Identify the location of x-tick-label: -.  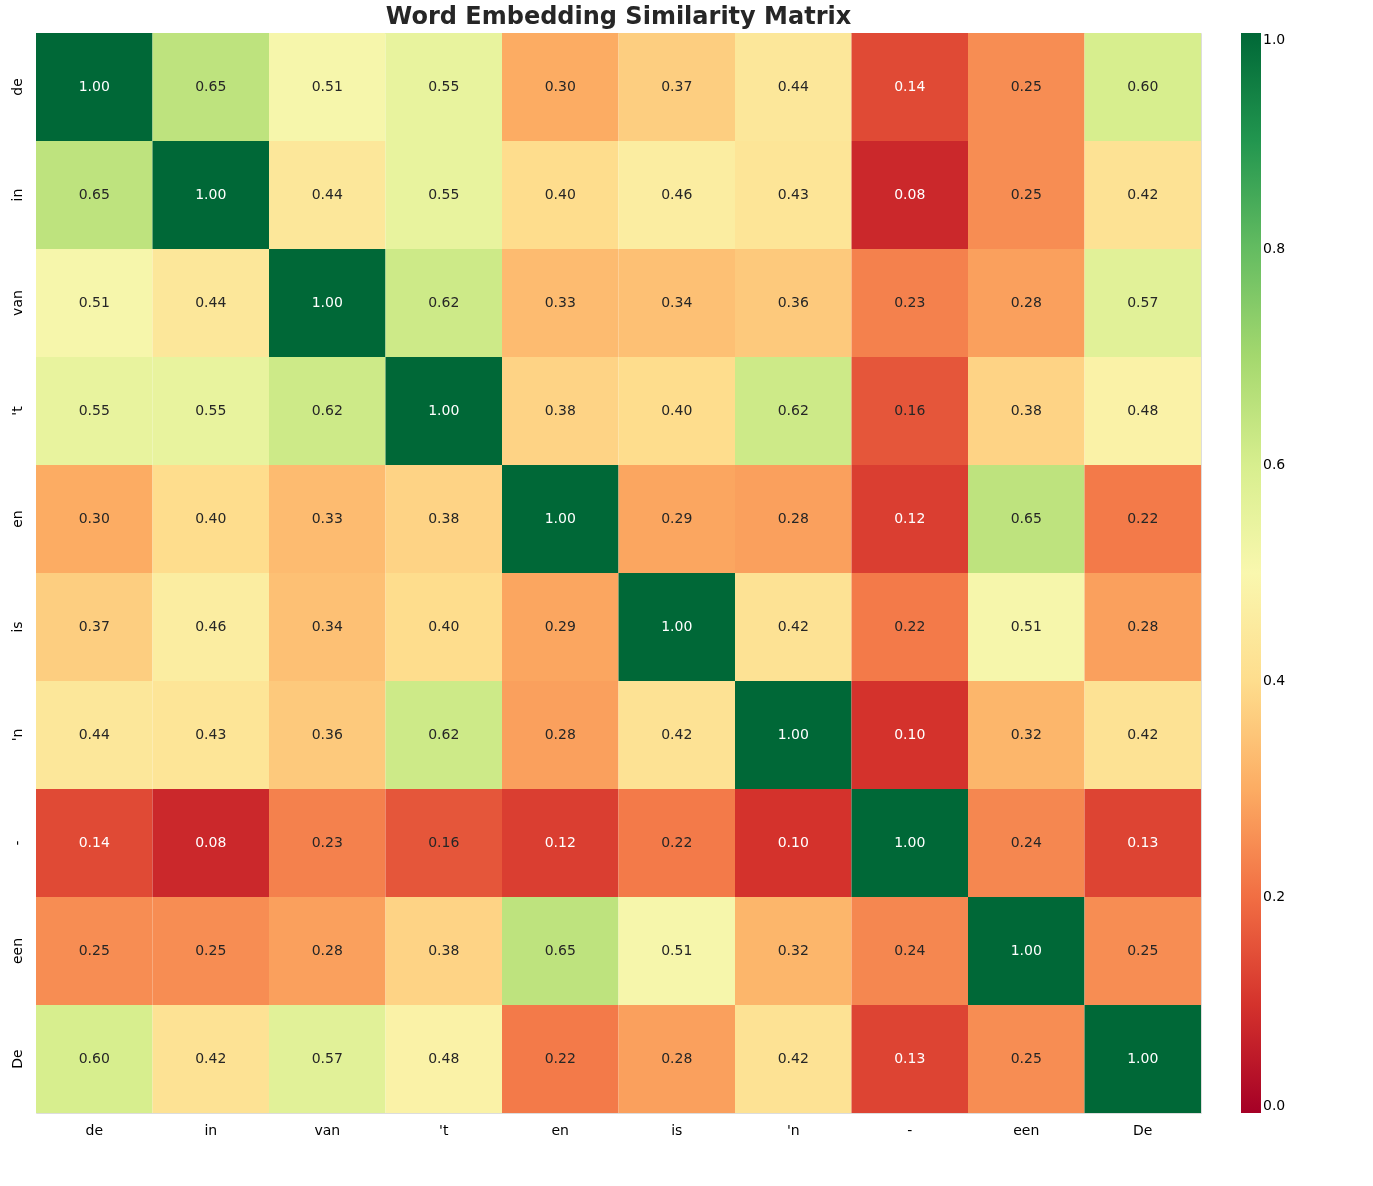
(910, 1129).